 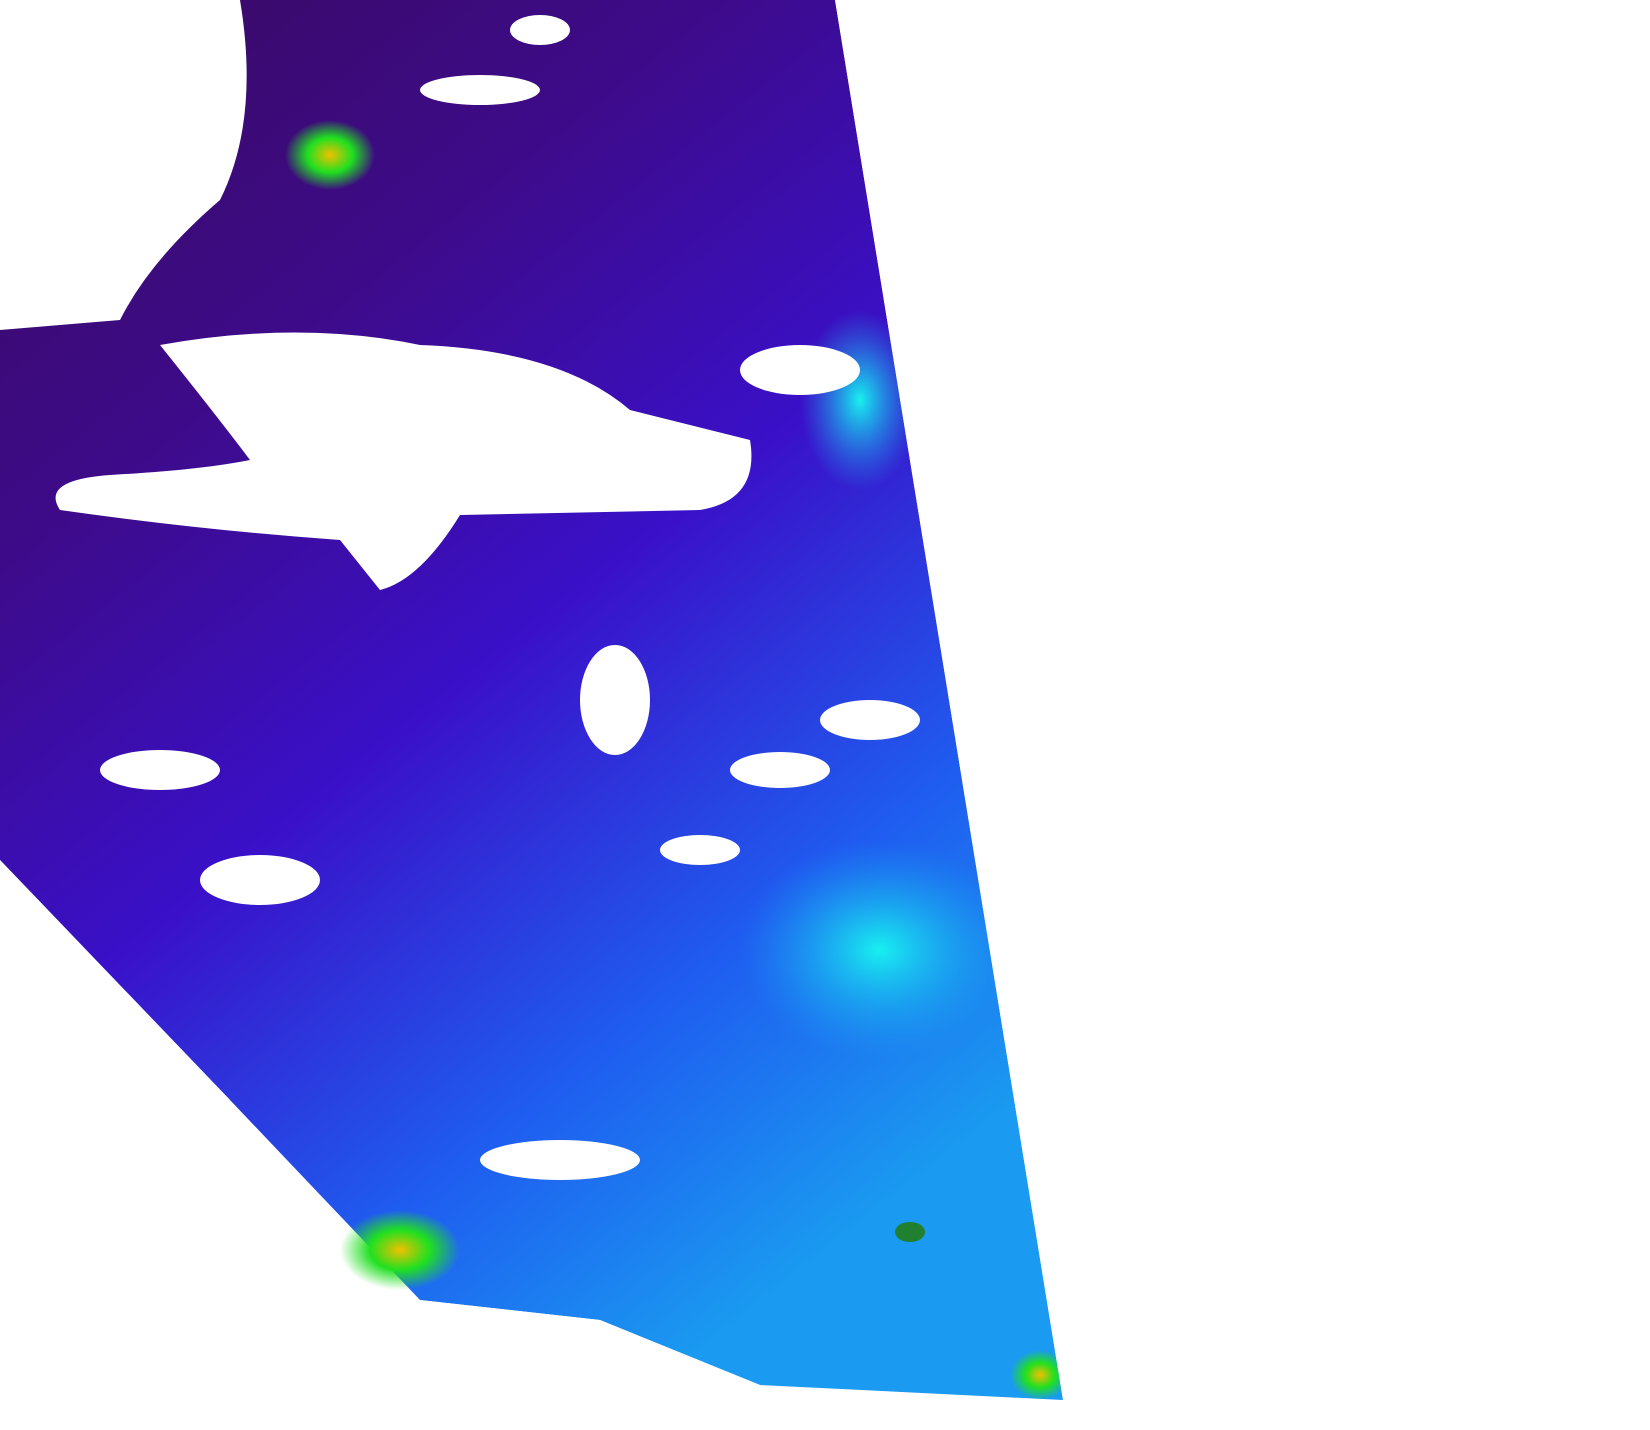 I want to click on peak-patch, so click(x=330, y=155).